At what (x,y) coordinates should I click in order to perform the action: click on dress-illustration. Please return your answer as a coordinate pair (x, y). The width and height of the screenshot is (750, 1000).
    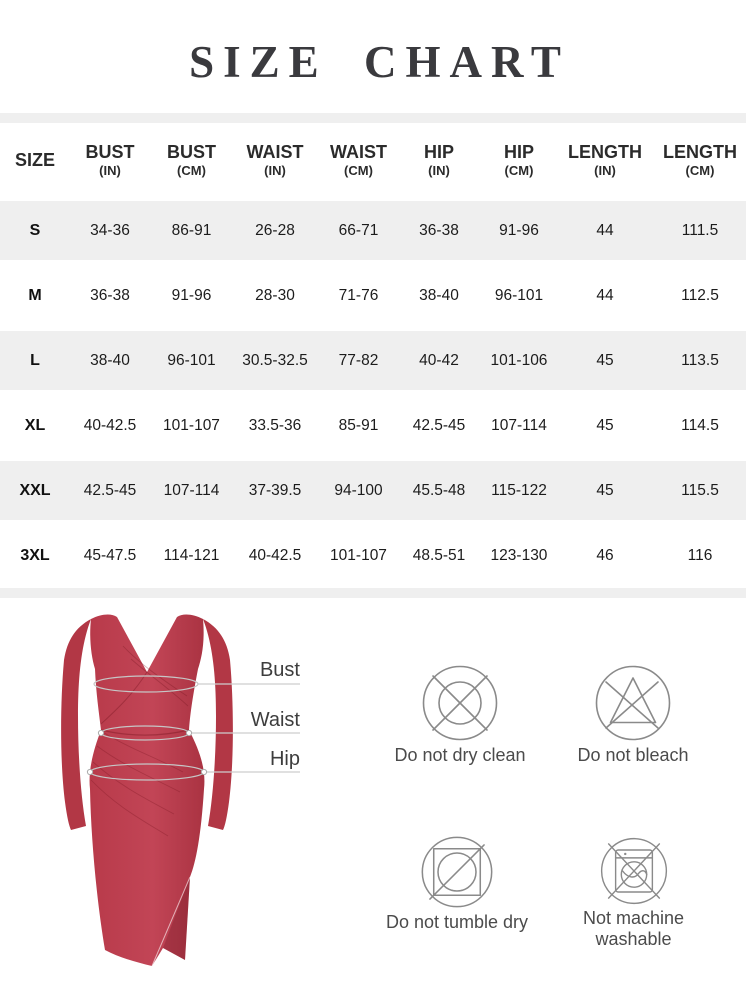
    Looking at the image, I should click on (180, 790).